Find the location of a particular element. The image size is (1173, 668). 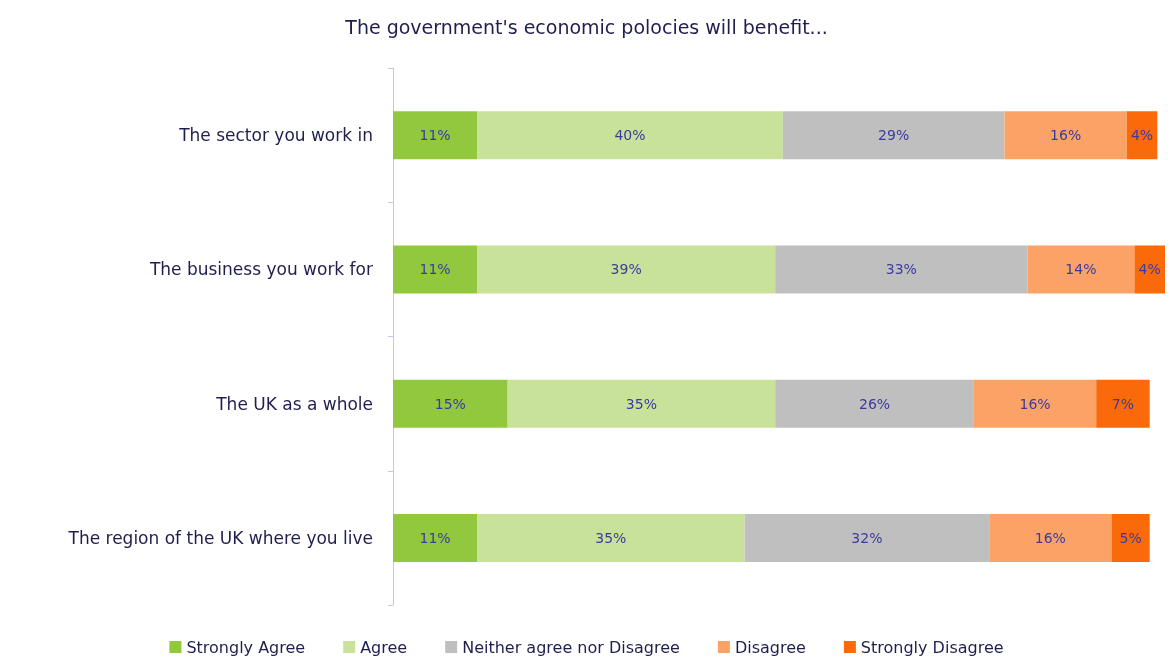

y-tick-label: The business you work for is located at coordinates (261, 269).